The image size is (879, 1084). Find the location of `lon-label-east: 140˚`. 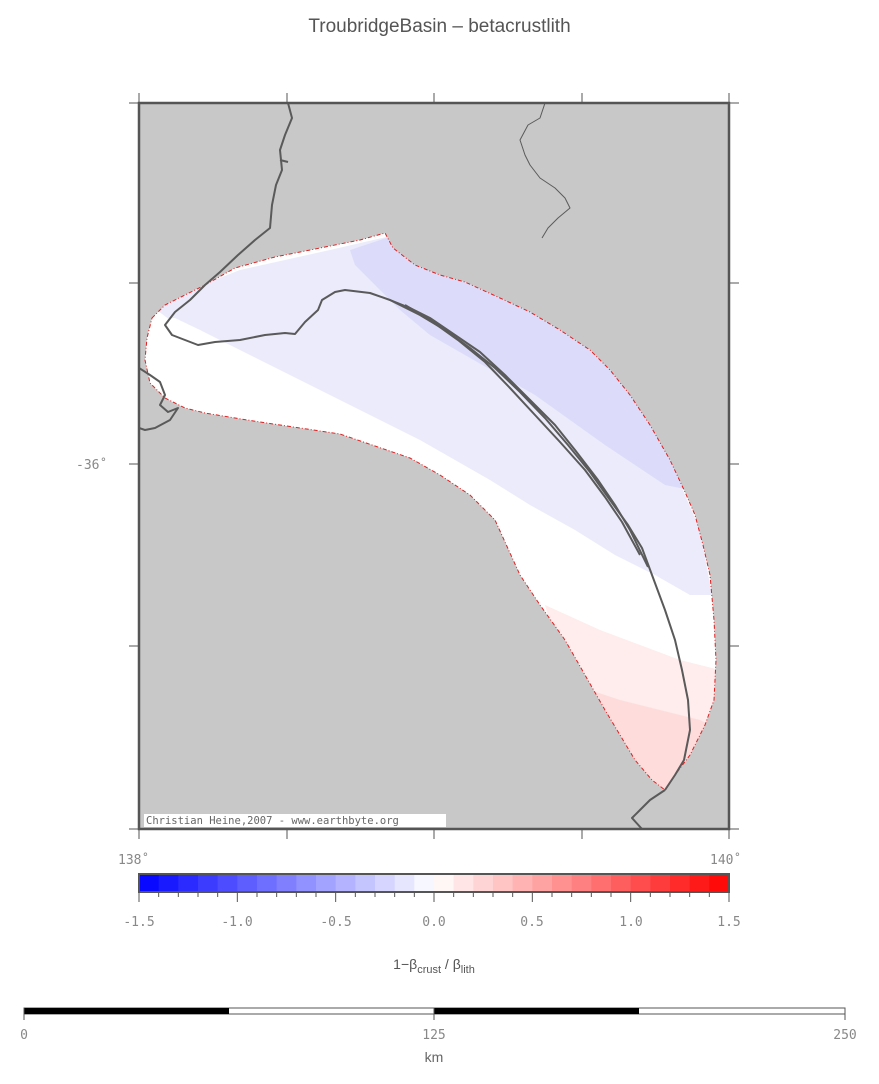

lon-label-east: 140˚ is located at coordinates (725, 860).